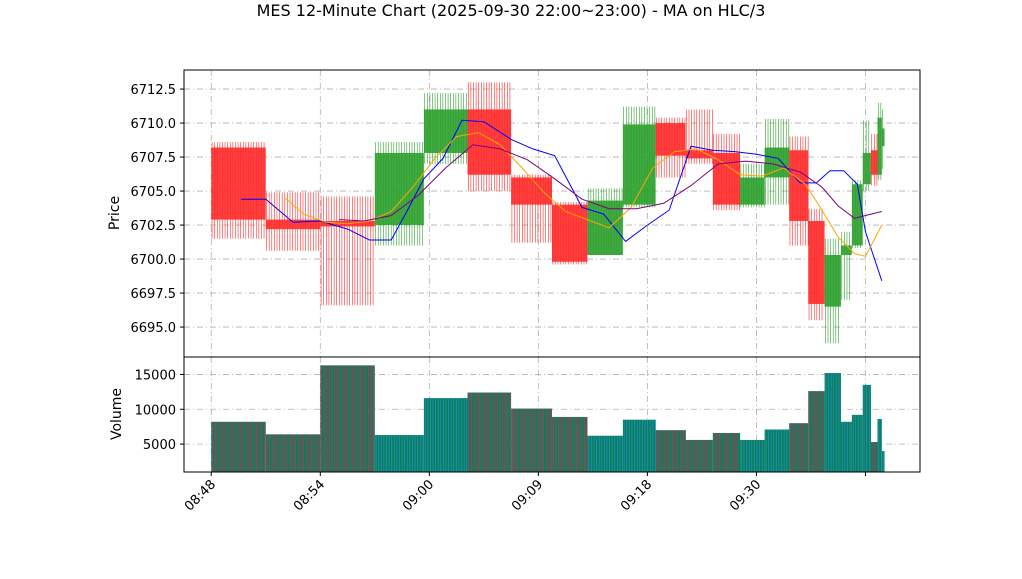  I want to click on x-tick-label: 09:00, so click(418, 495).